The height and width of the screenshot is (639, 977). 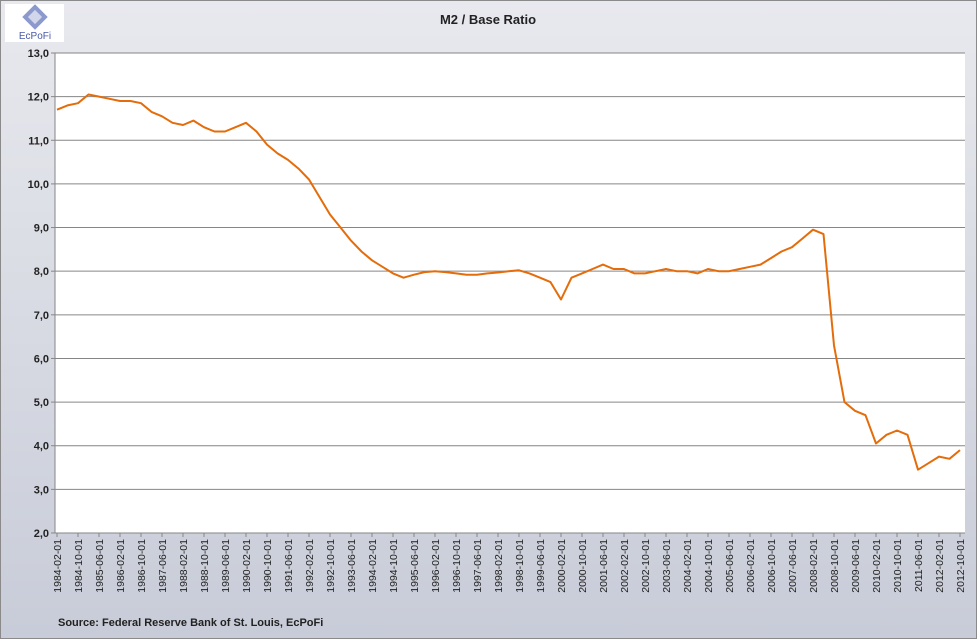 What do you see at coordinates (604, 566) in the screenshot?
I see `x-tick-label: 2001-06-01` at bounding box center [604, 566].